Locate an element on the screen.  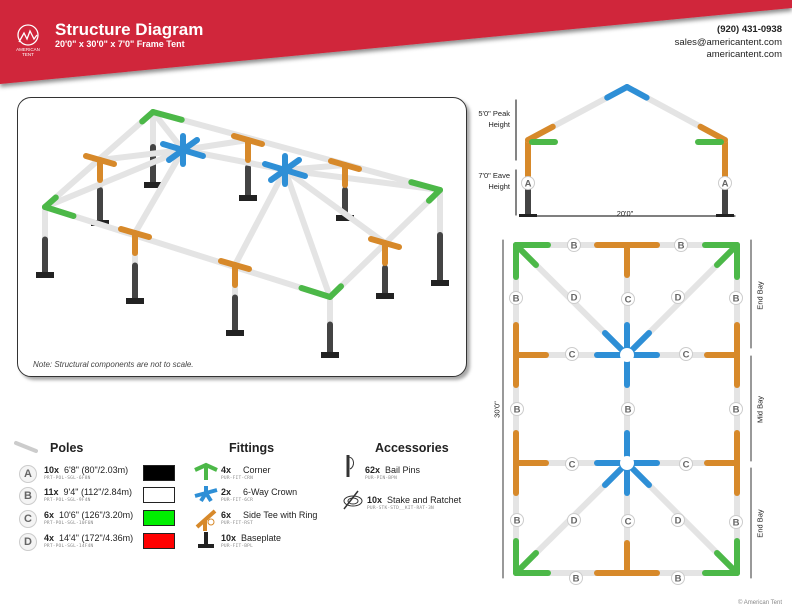
fitting-row: 6x Side Tee with Ring PUR-FIT-RST is located at coordinates (255, 521).